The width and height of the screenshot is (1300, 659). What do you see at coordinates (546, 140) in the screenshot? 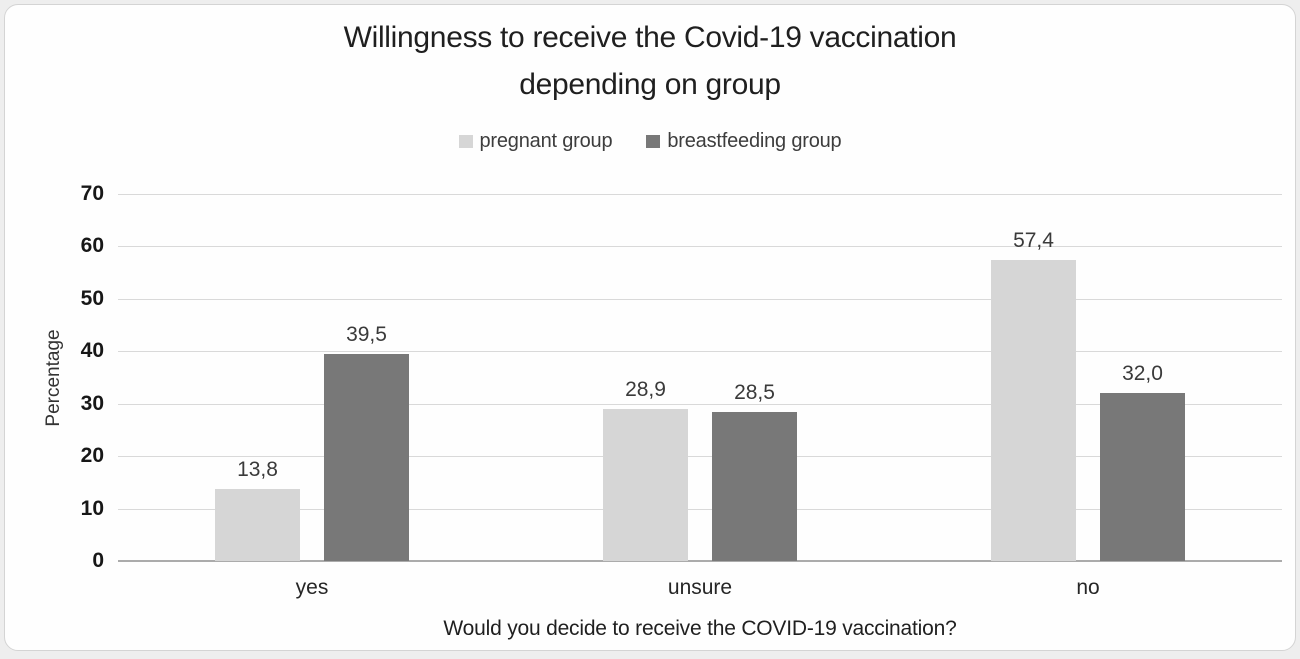
I see `legend-label: pregnant group` at bounding box center [546, 140].